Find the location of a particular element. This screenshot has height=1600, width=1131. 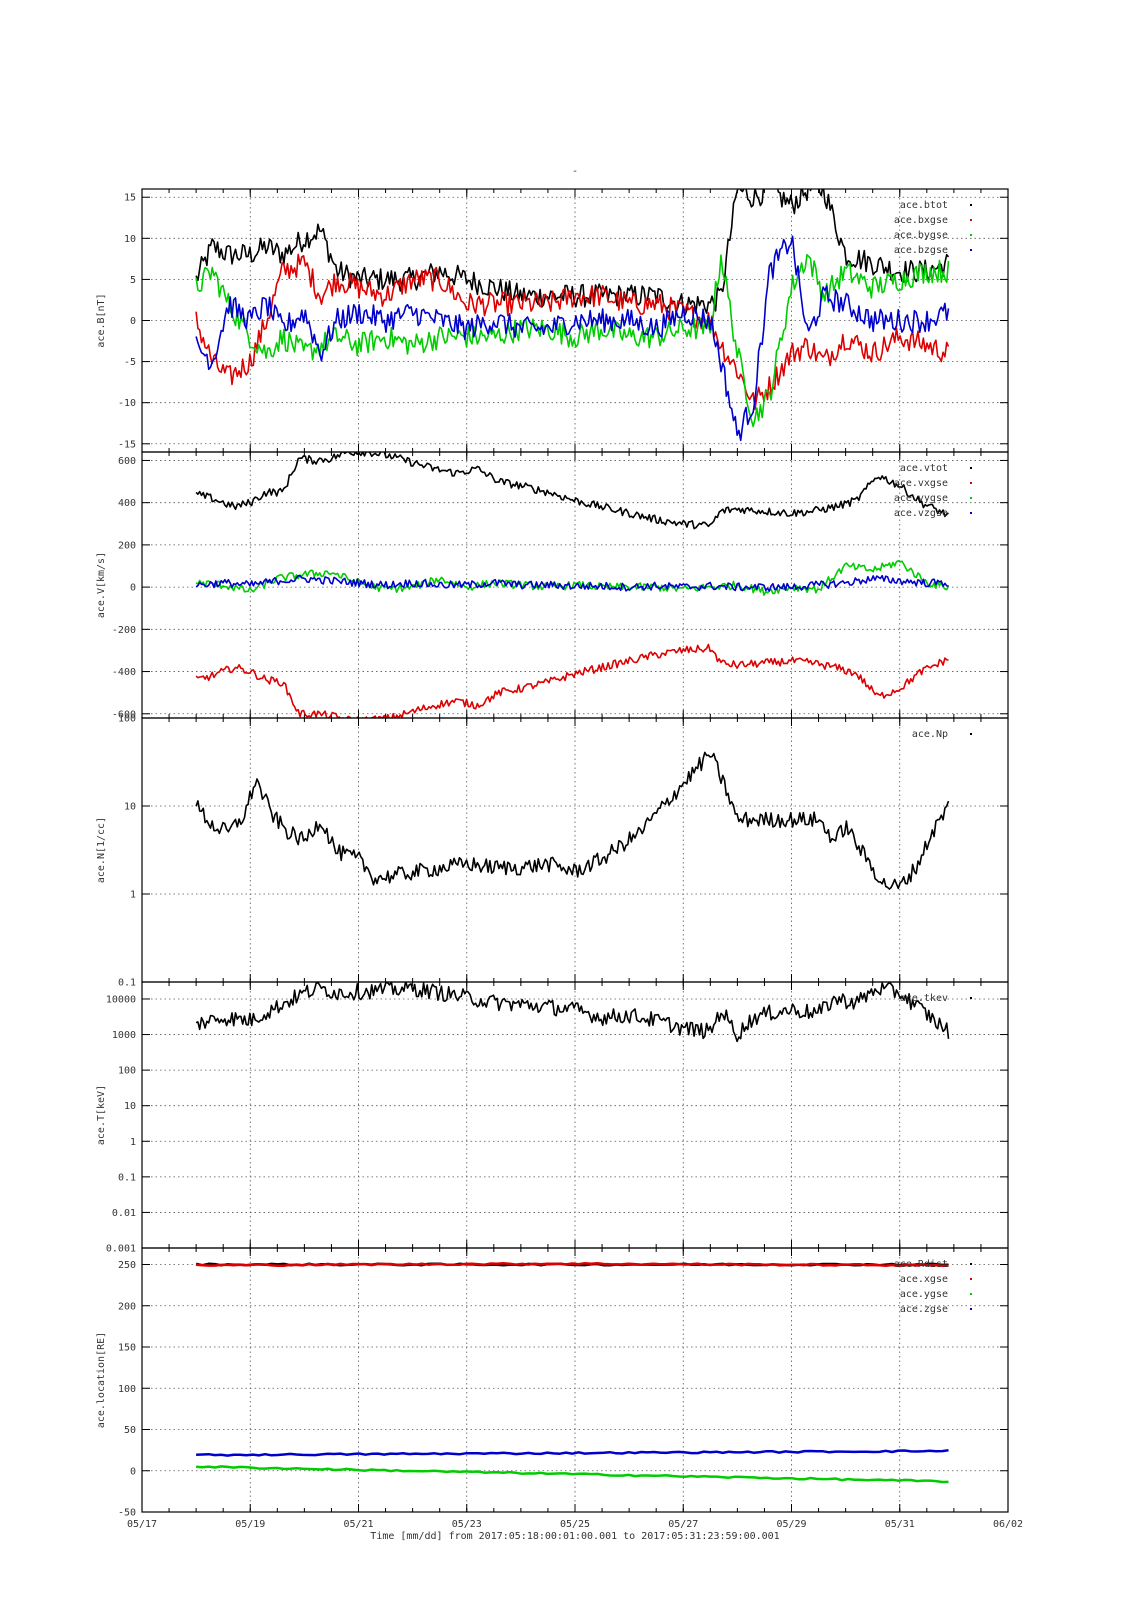

series-ace-vxgse is located at coordinates (572, 680).